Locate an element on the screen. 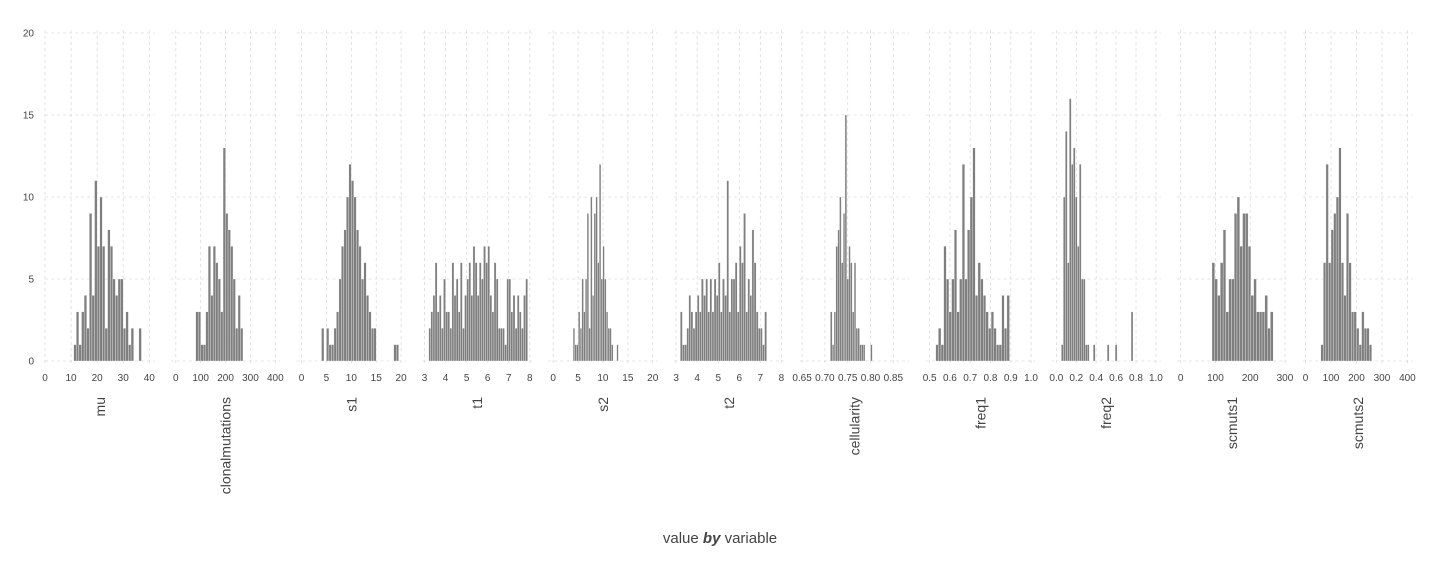  x-tick-label: 0.0 is located at coordinates (1056, 378).